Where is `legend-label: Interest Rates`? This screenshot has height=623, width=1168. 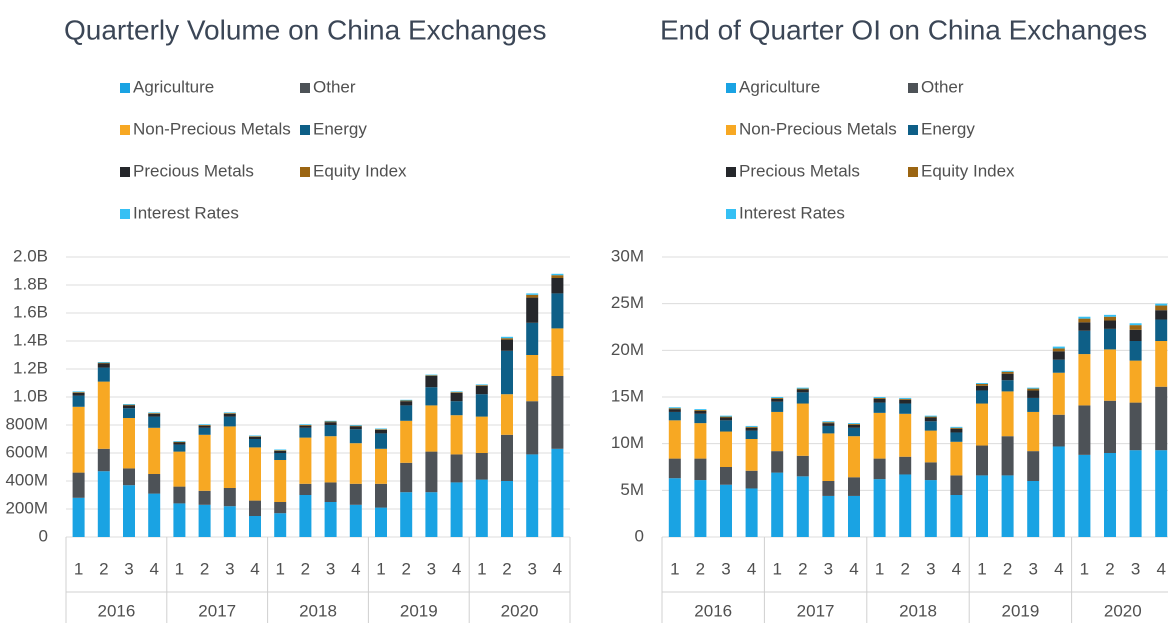
legend-label: Interest Rates is located at coordinates (186, 212).